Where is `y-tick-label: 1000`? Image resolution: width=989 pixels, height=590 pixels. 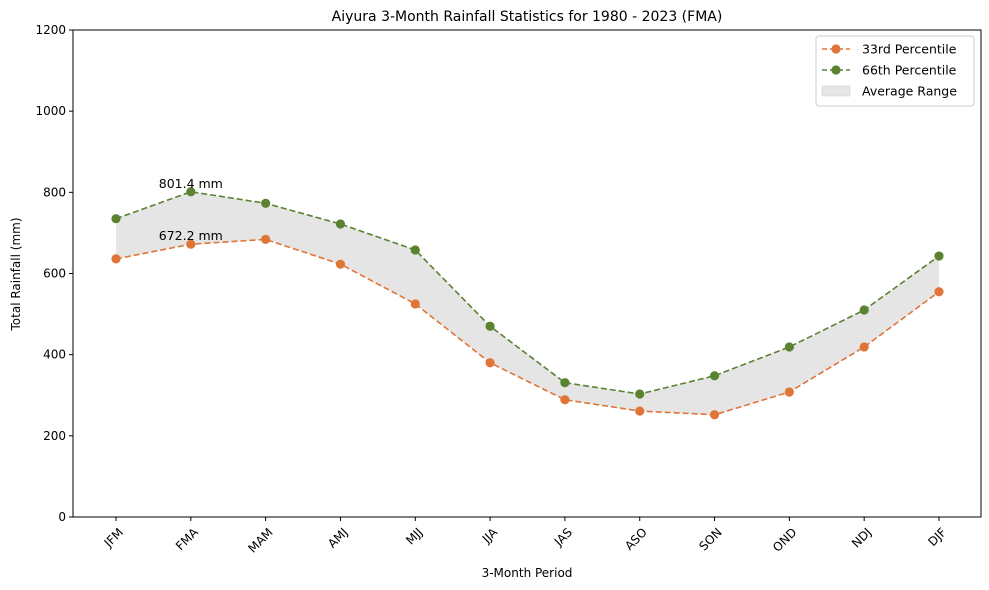 y-tick-label: 1000 is located at coordinates (50, 111).